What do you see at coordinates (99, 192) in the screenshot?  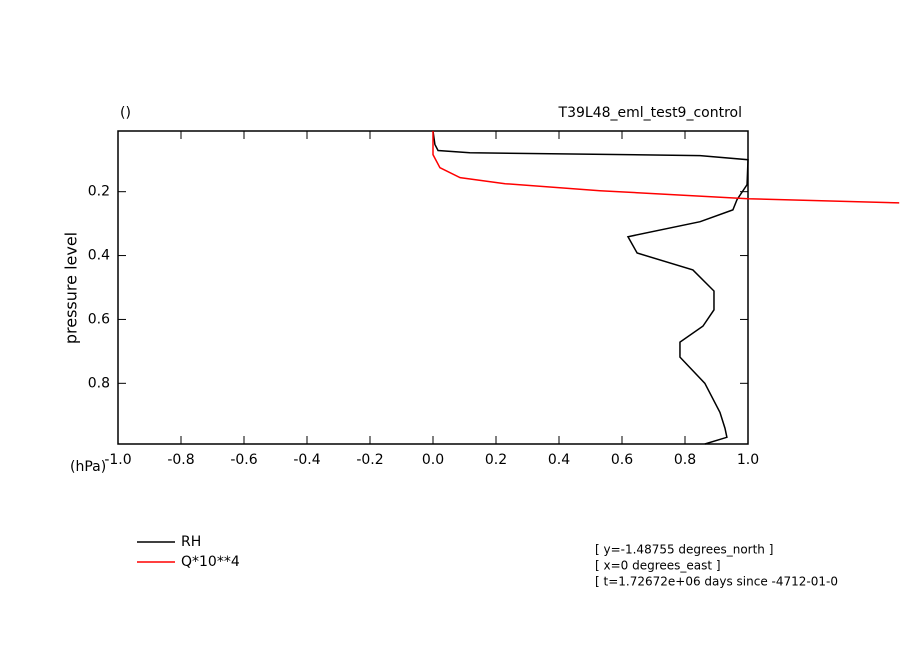 I see `y-tick-label: 0.2` at bounding box center [99, 192].